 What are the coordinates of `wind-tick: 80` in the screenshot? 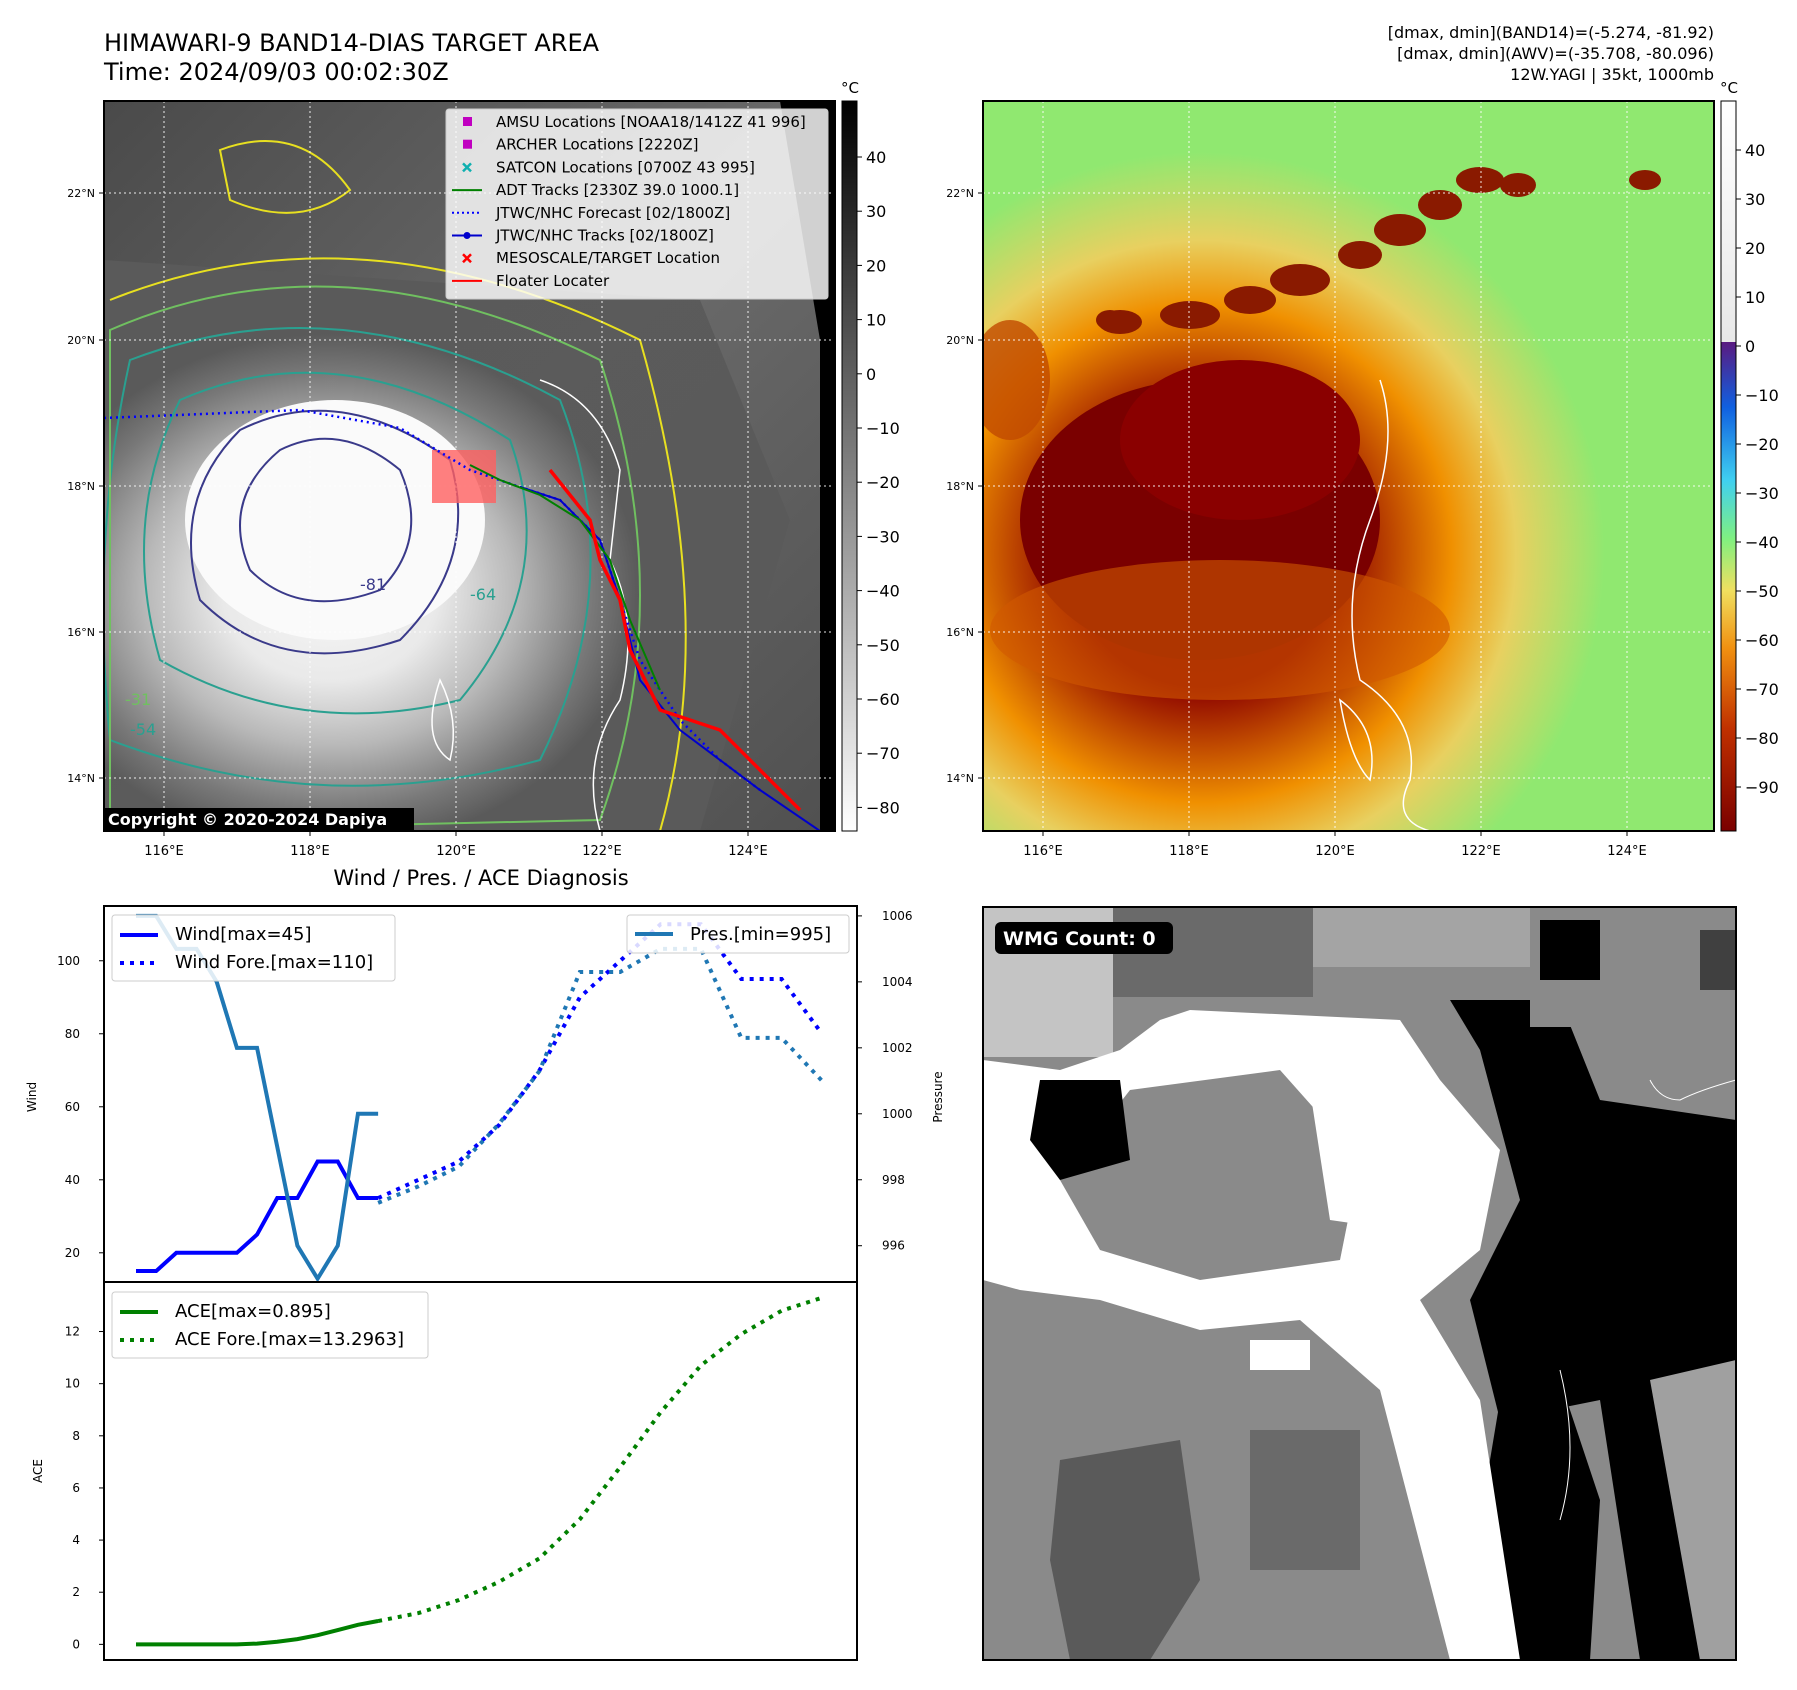 It's located at (72, 1034).